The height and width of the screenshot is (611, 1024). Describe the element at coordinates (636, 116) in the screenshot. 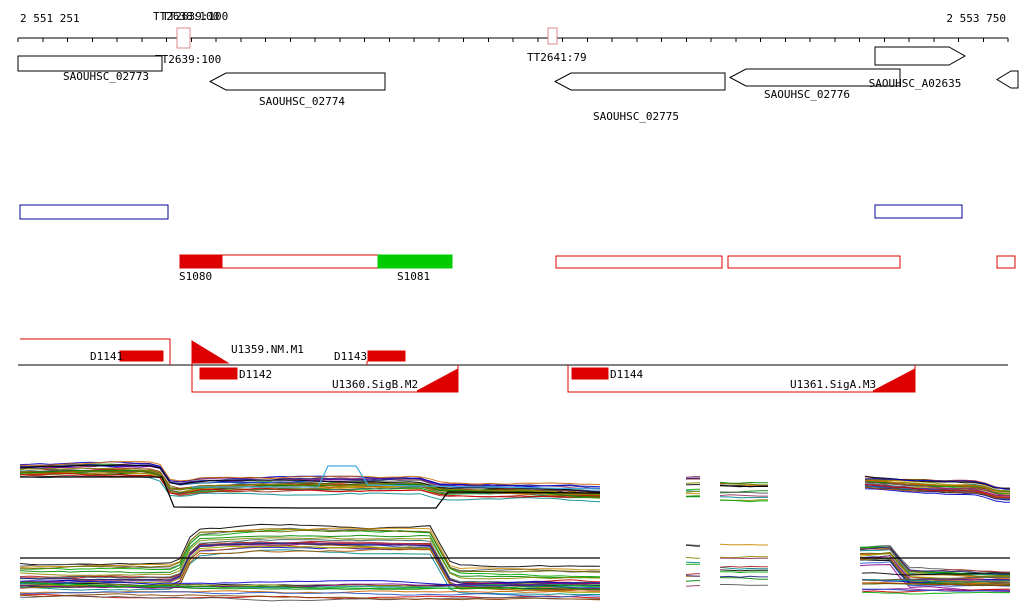

I see `gene-label: SAOUHSC_02775` at that location.